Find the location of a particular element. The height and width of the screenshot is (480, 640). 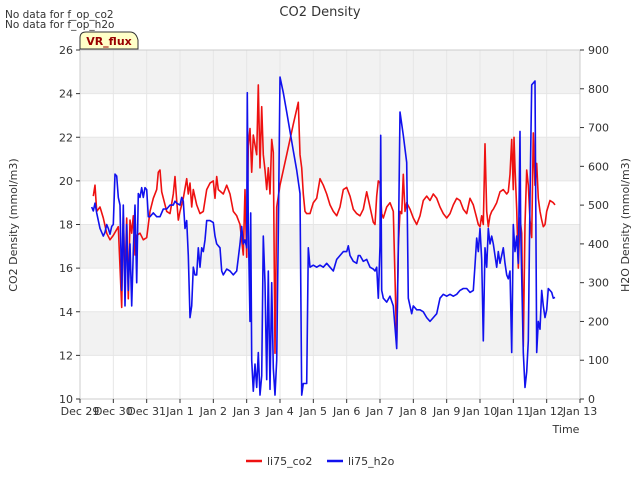

y-tick-label: 20 is located at coordinates (66, 181).